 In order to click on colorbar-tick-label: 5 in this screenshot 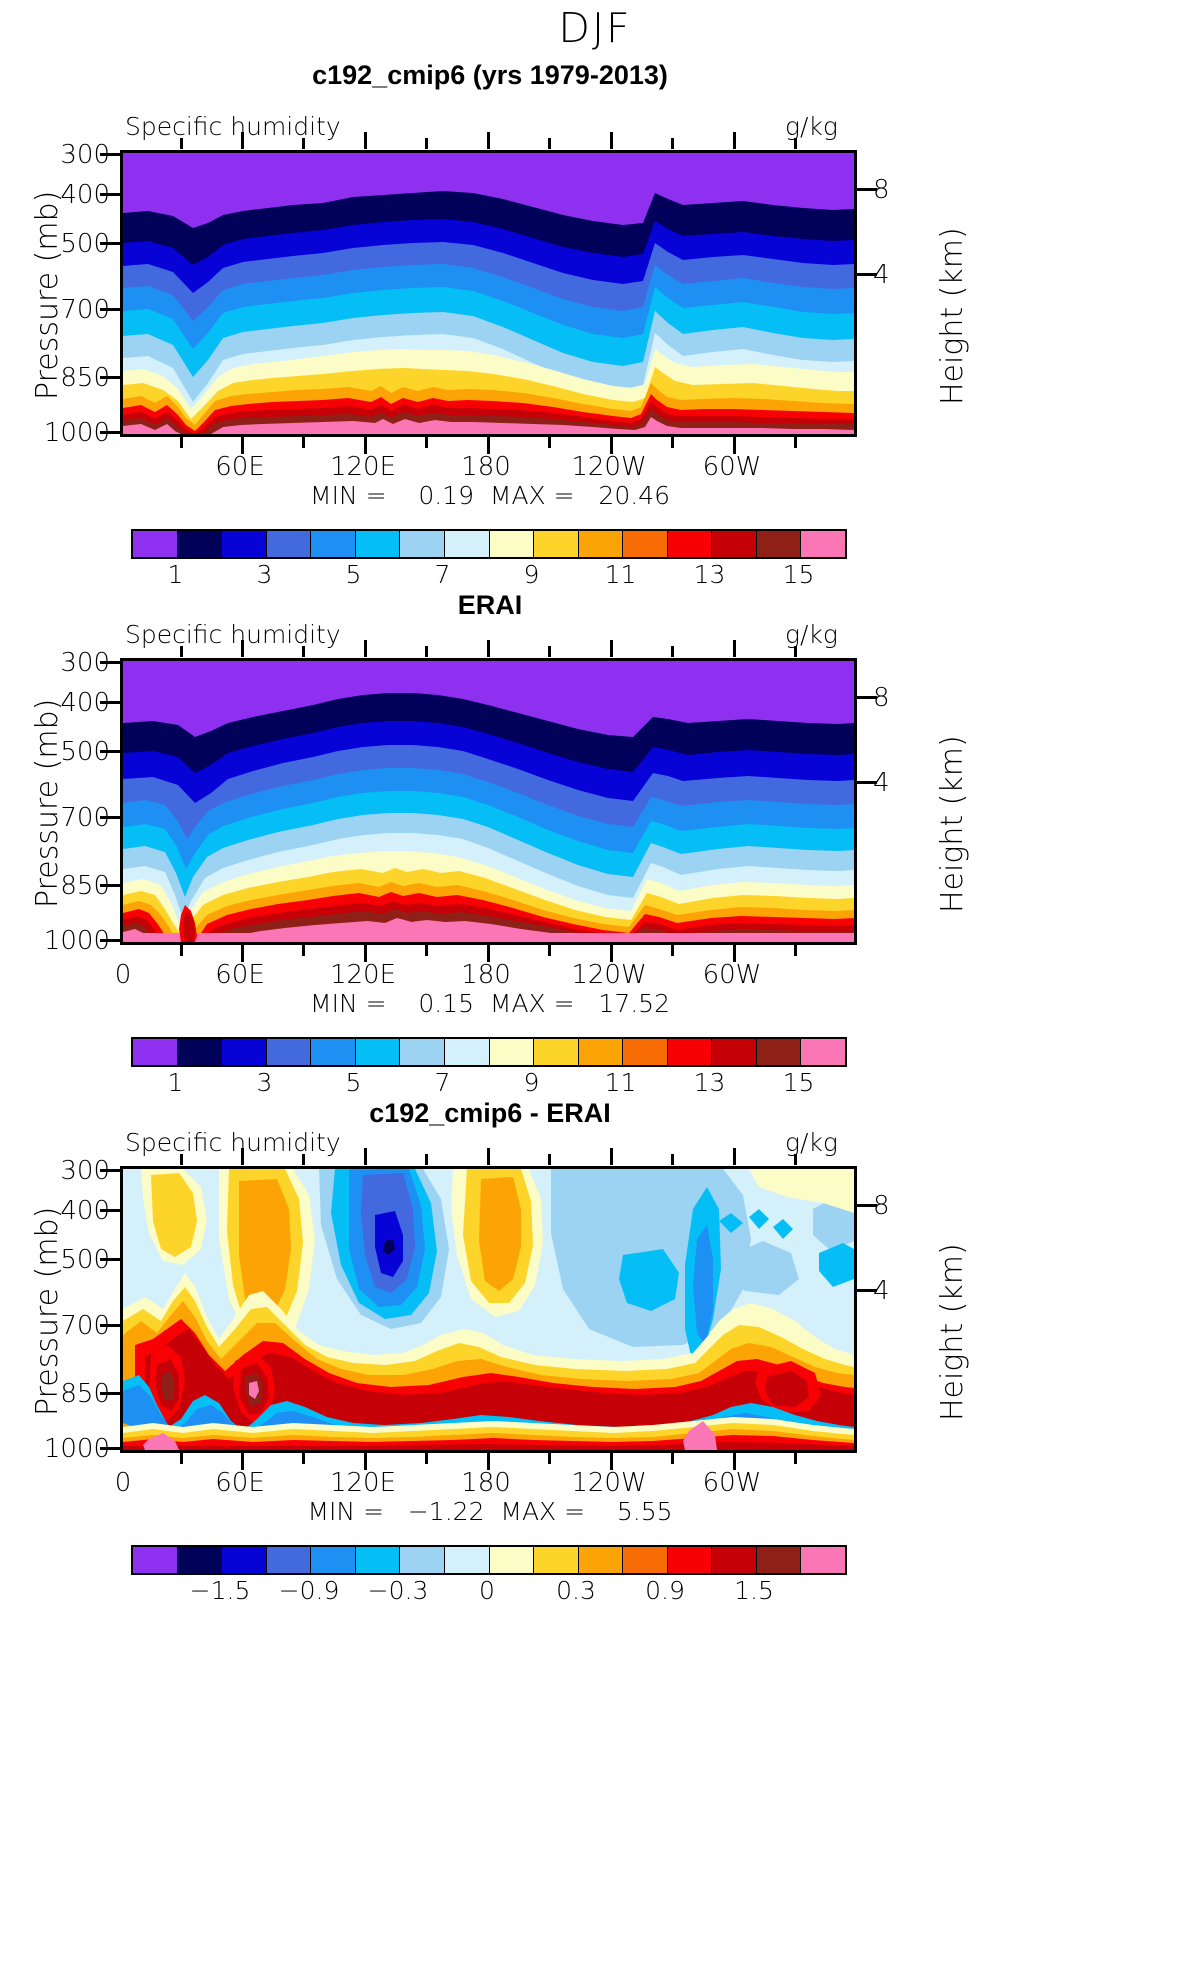, I will do `click(353, 574)`.